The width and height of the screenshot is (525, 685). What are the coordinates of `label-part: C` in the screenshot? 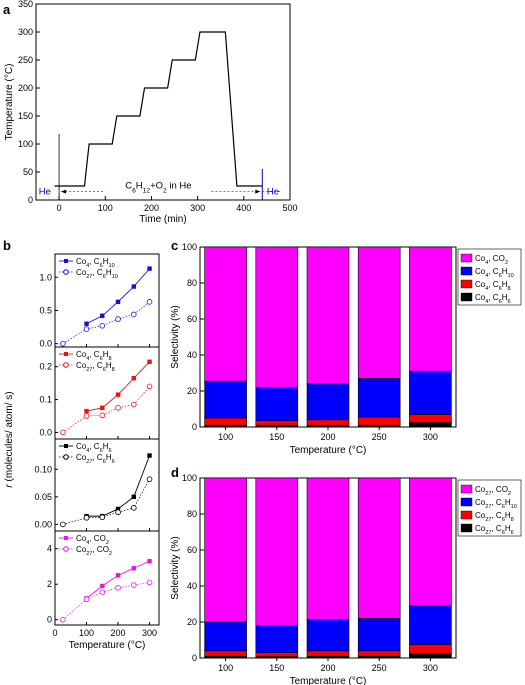 It's located at (128, 186).